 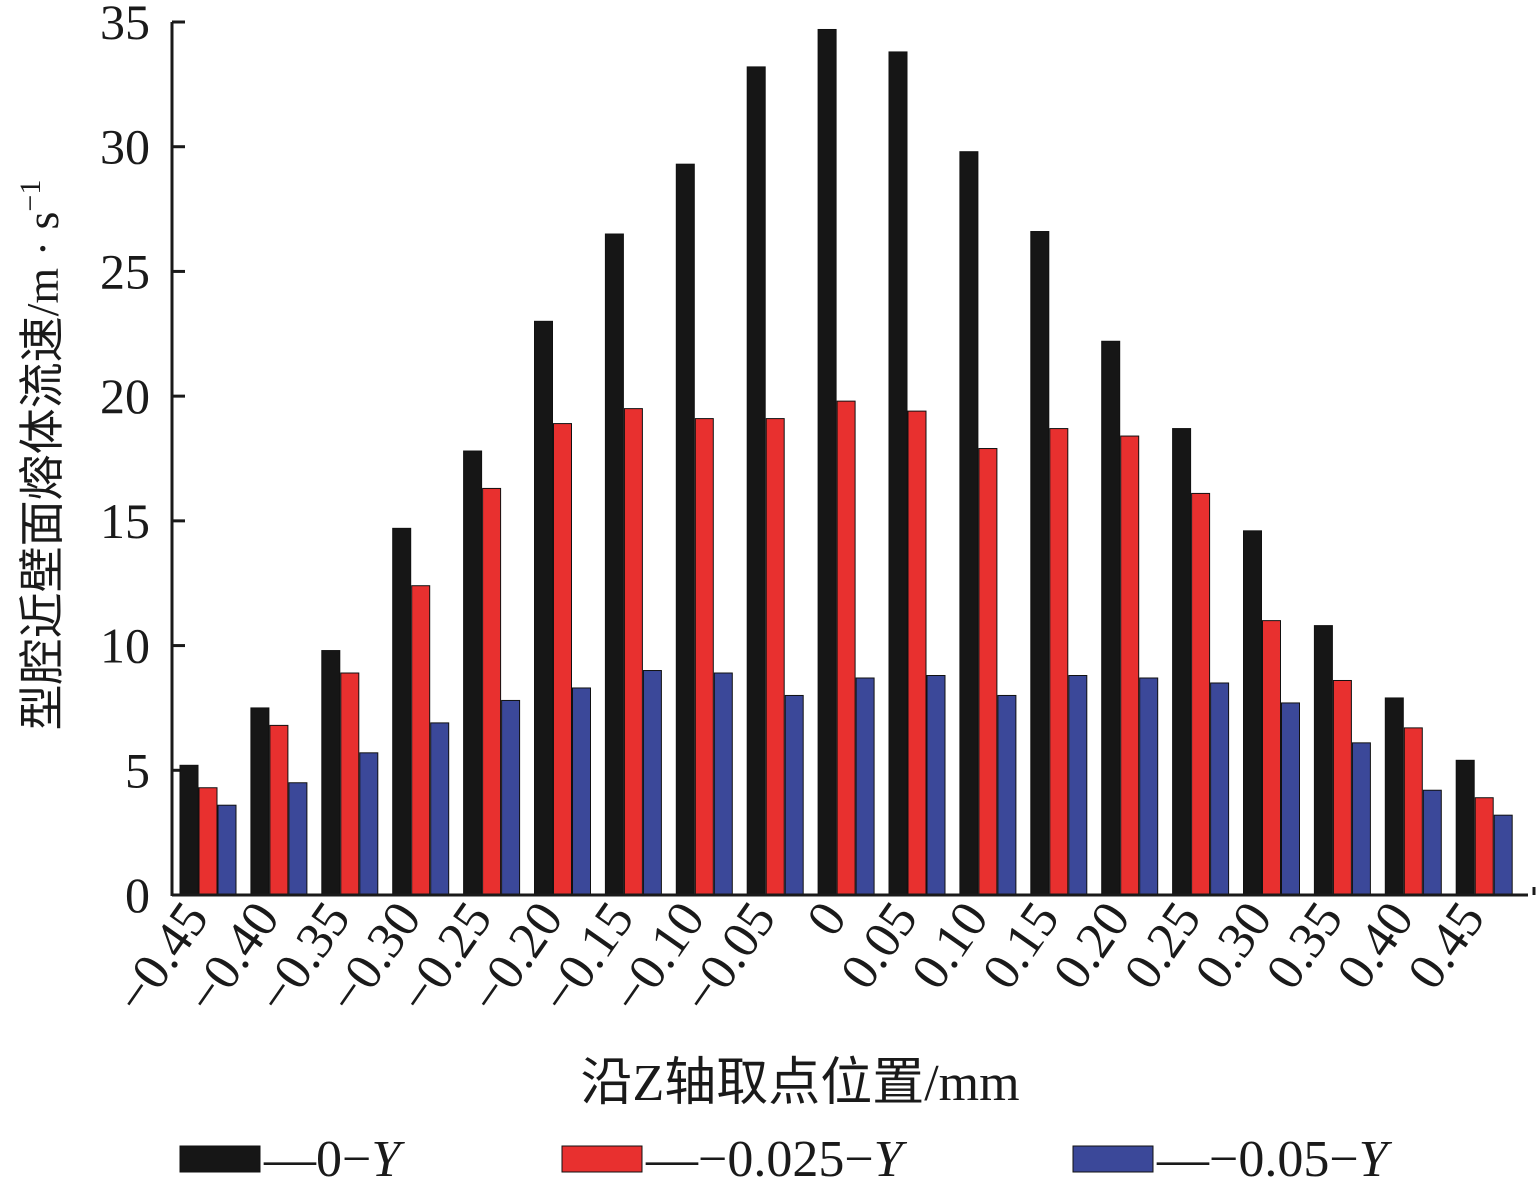 I want to click on y-tick-label: 20, so click(x=125, y=396).